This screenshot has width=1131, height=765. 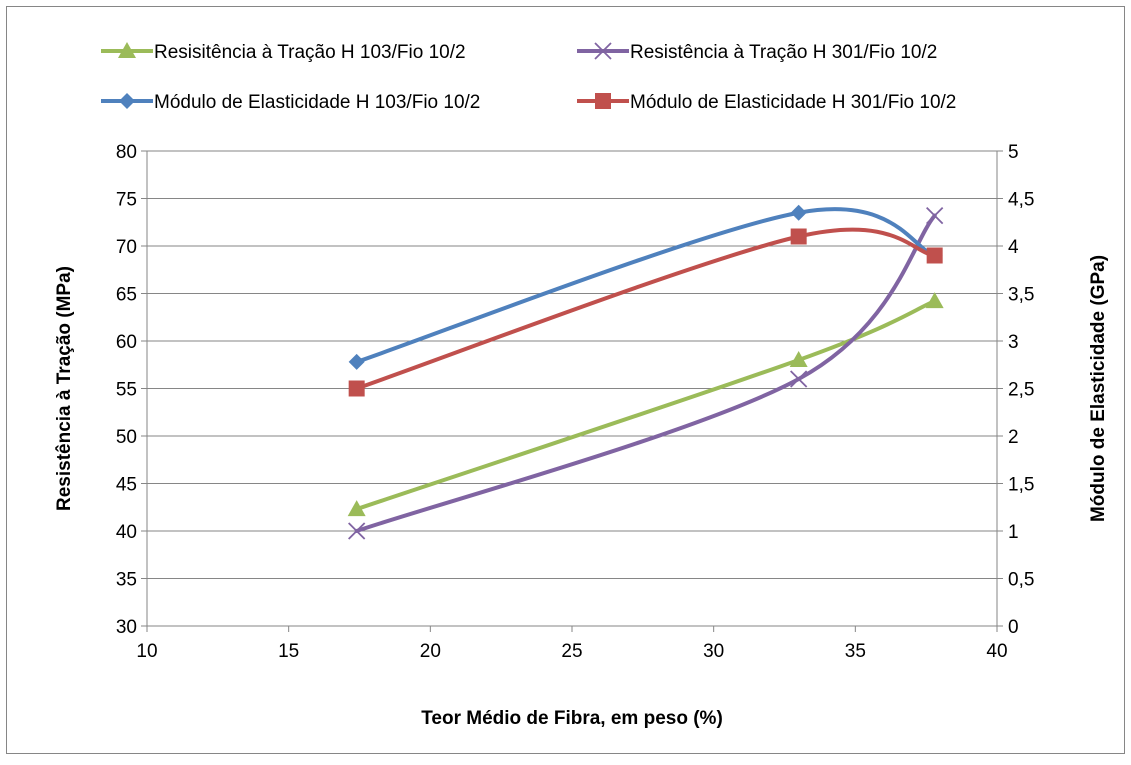 I want to click on x-tick-label: 35, so click(x=855, y=651).